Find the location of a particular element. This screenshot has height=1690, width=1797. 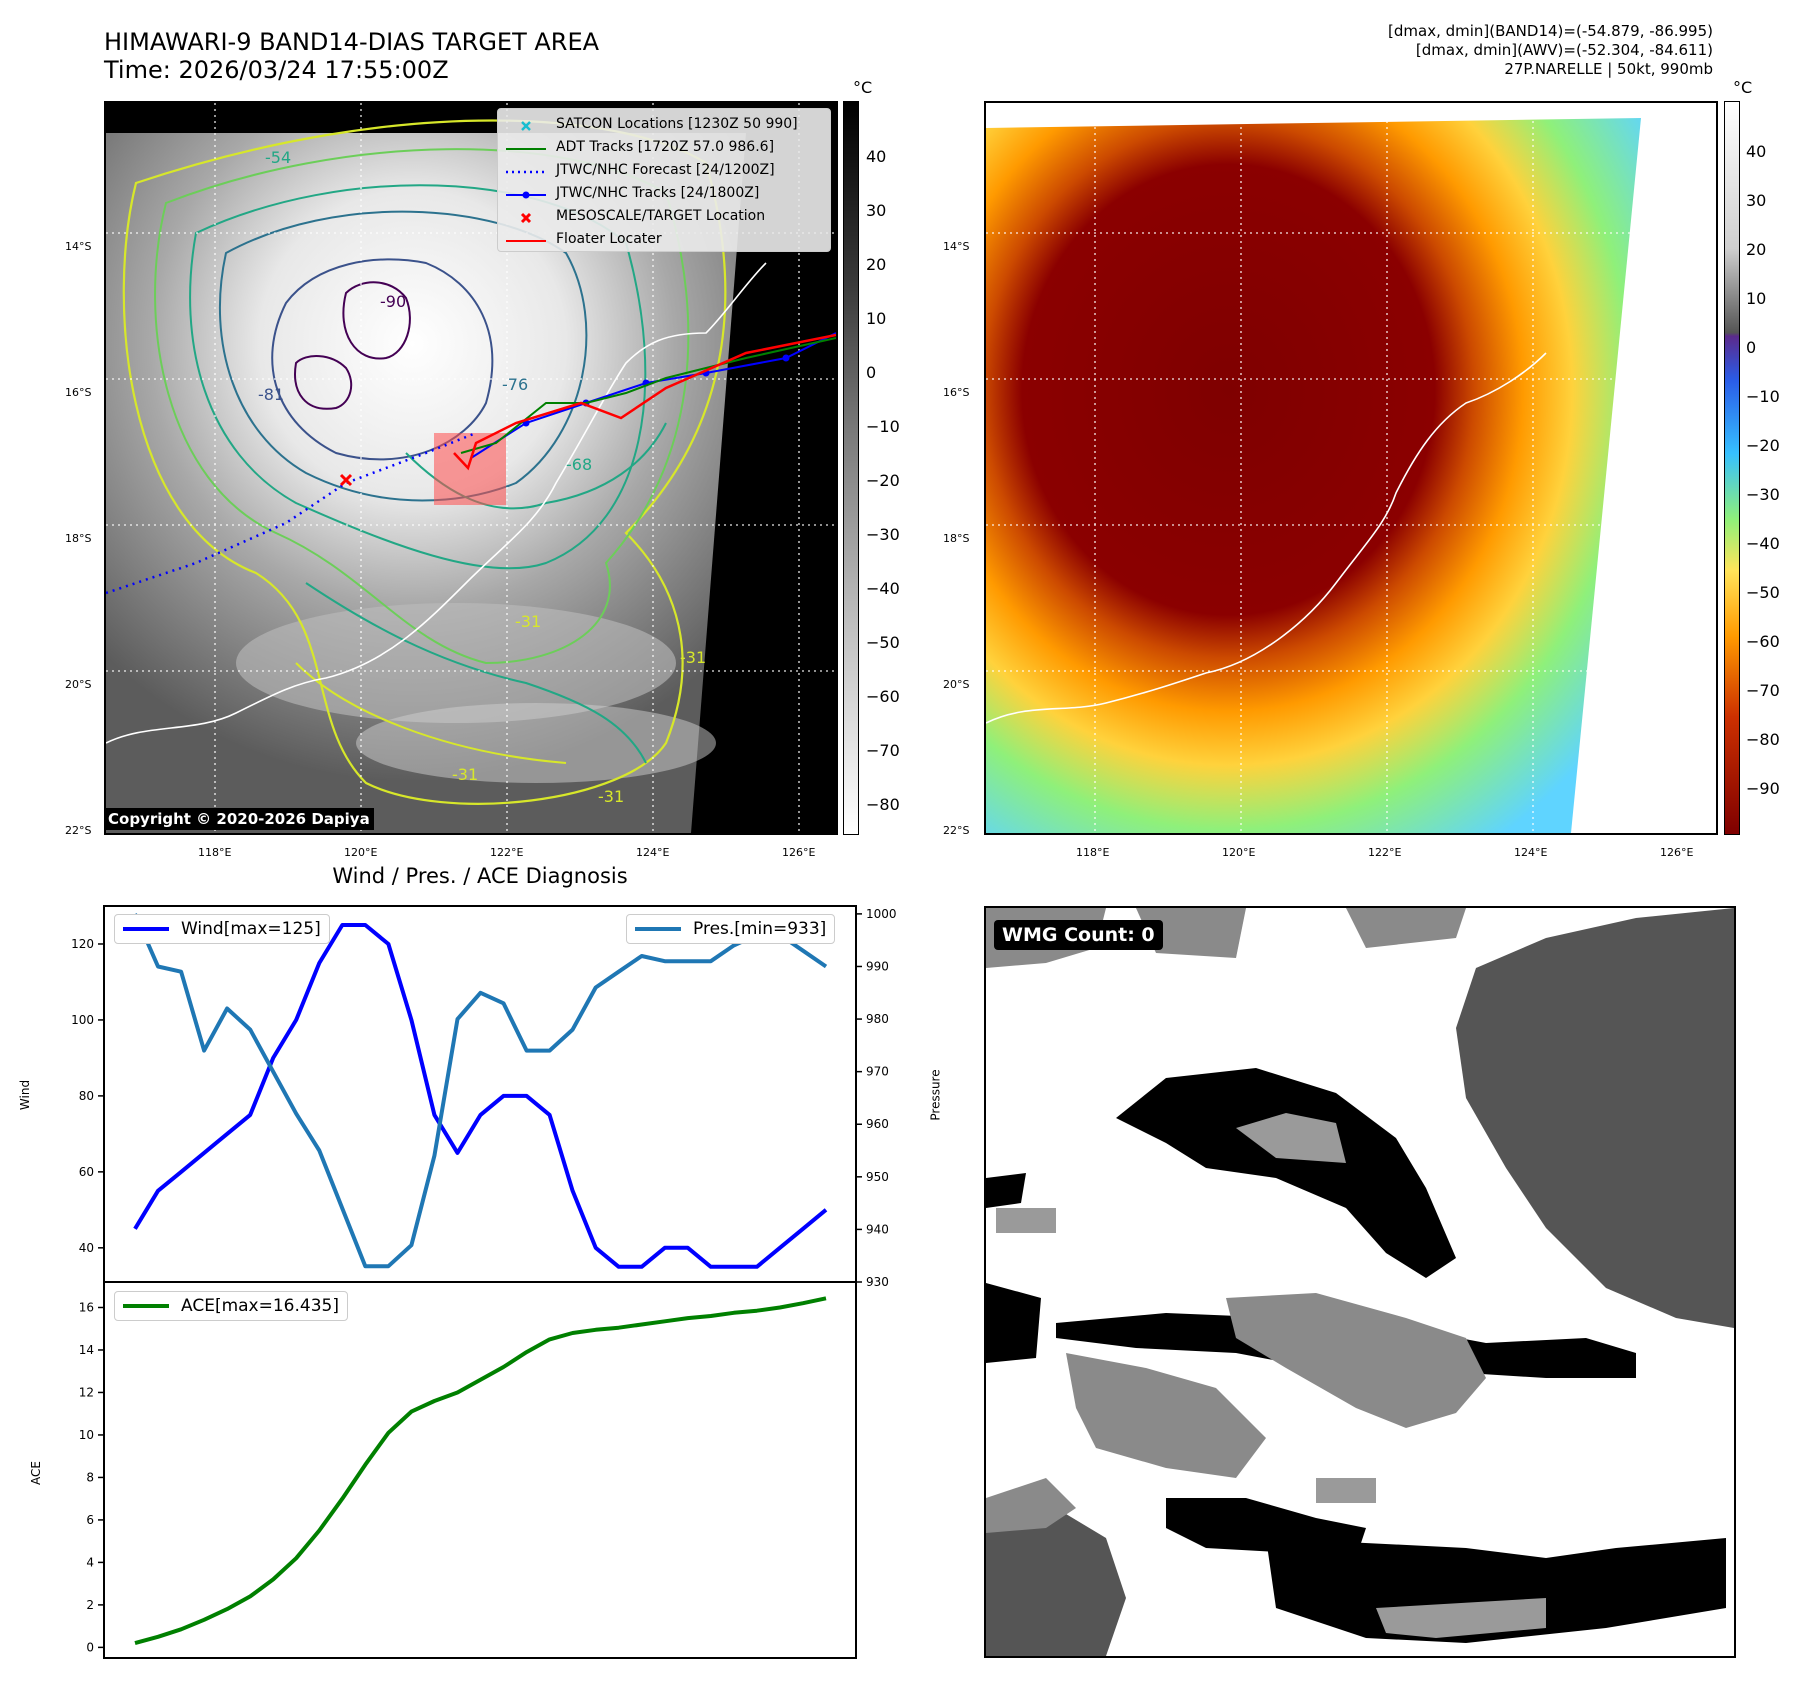

ace-tick-label: 8 is located at coordinates (90, 1477).